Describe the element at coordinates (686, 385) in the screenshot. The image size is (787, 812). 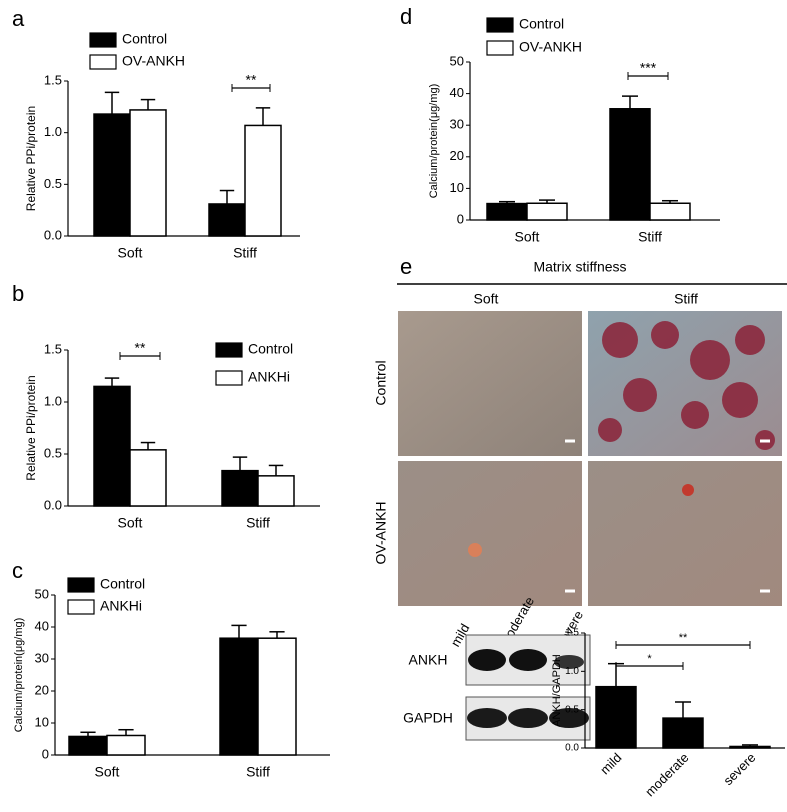
I see `stain-spots` at that location.